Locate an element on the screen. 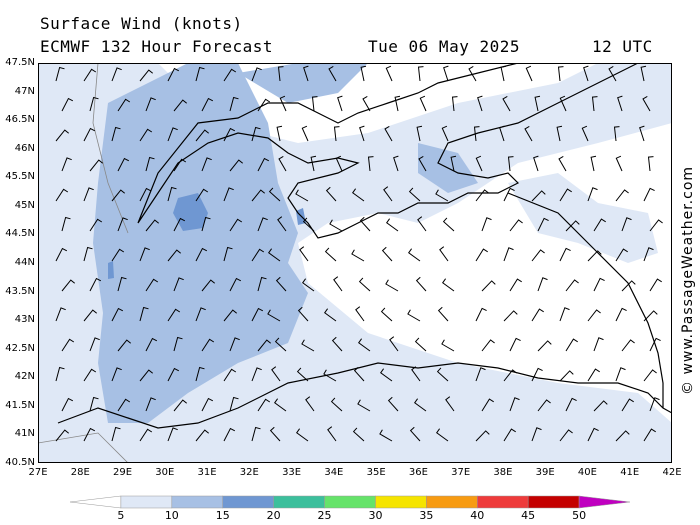  legend-tick-label: 10 is located at coordinates (171, 515).